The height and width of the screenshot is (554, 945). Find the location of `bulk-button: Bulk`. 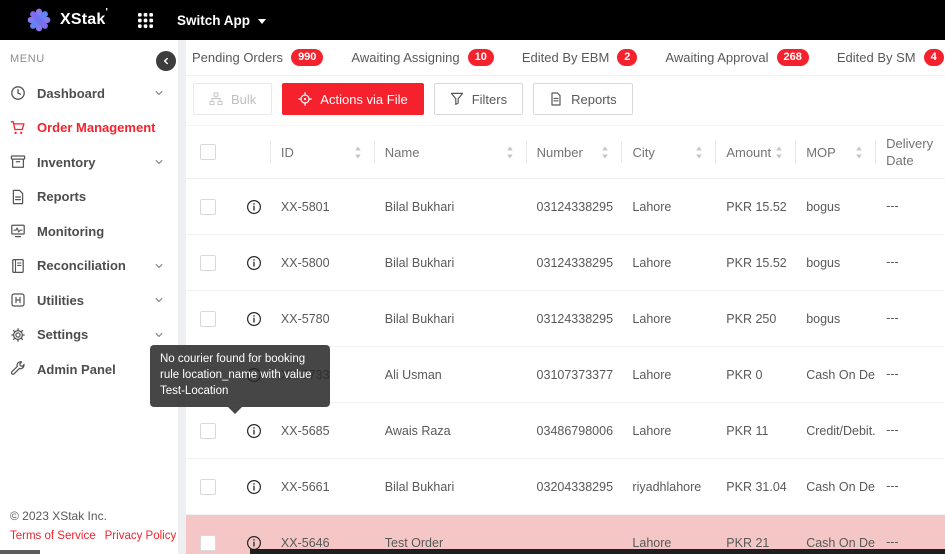

bulk-button: Bulk is located at coordinates (233, 99).